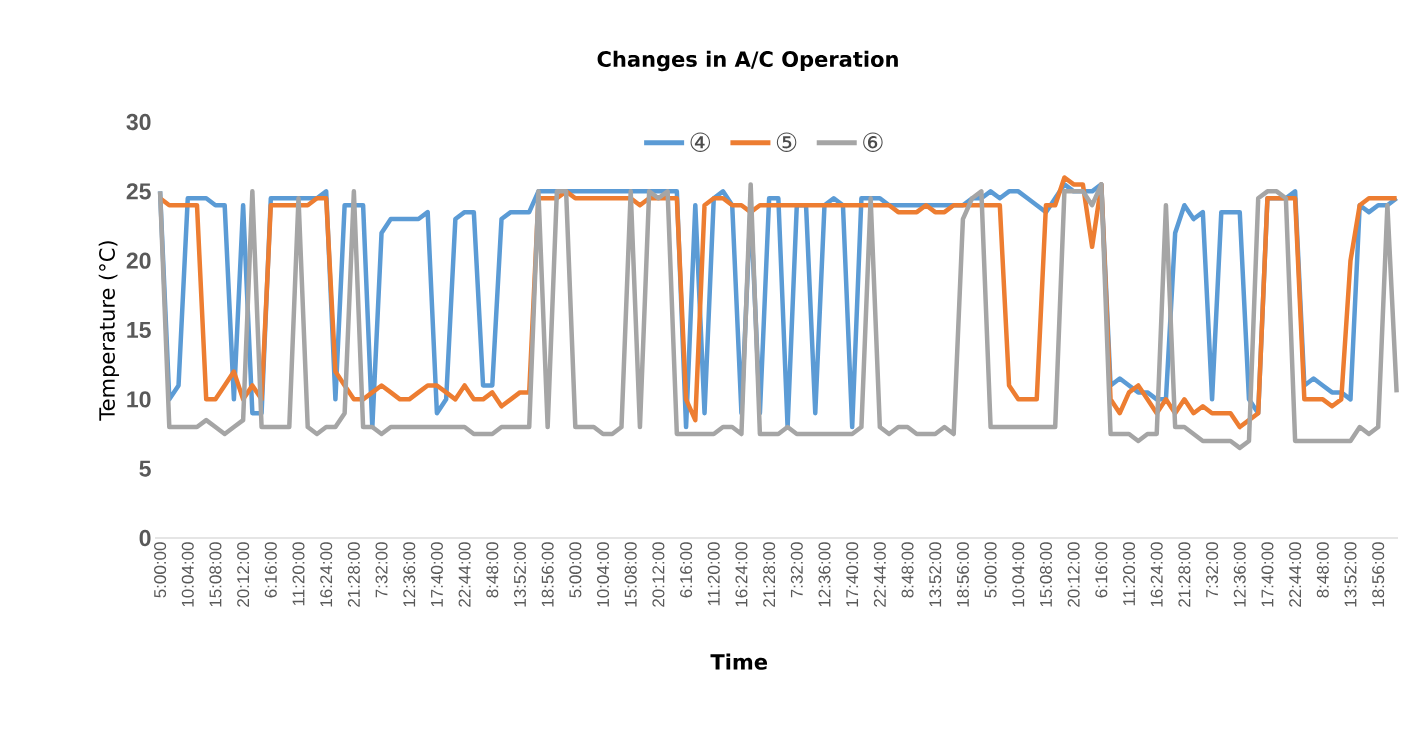 The height and width of the screenshot is (753, 1408). I want to click on chart-title: Changes in A/C Operation, so click(747, 61).